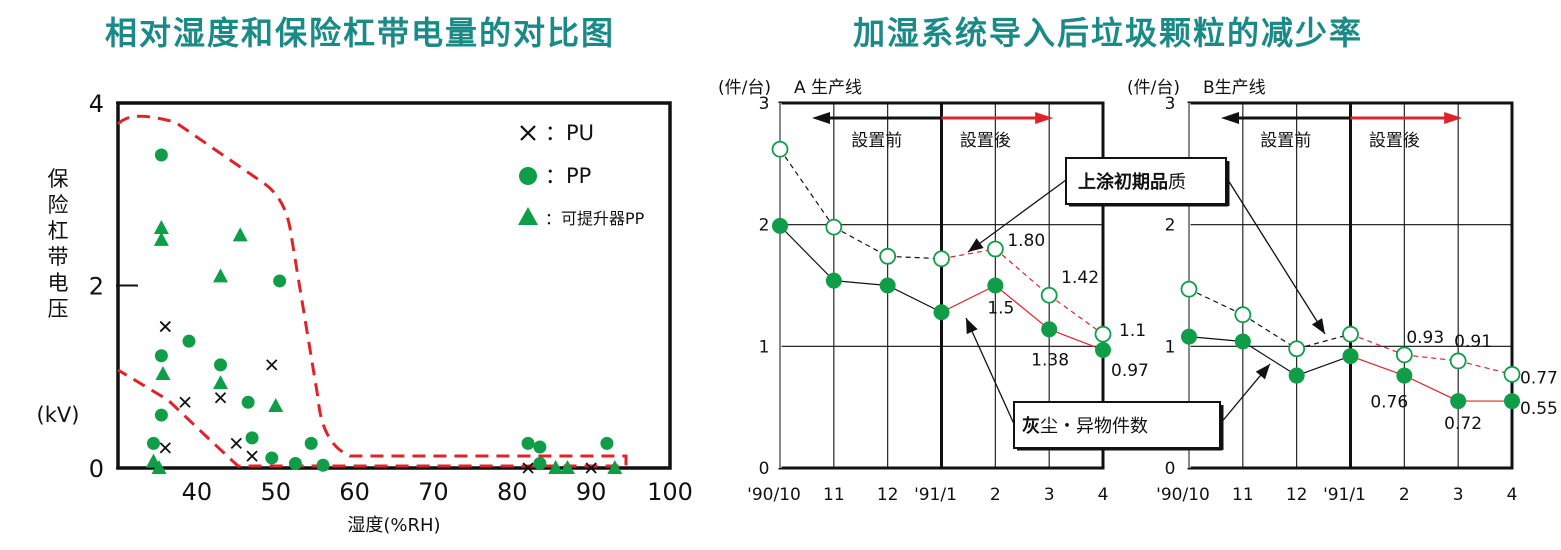 The width and height of the screenshot is (1561, 550). What do you see at coordinates (1000, 309) in the screenshot?
I see `data-value-label: 1.5` at bounding box center [1000, 309].